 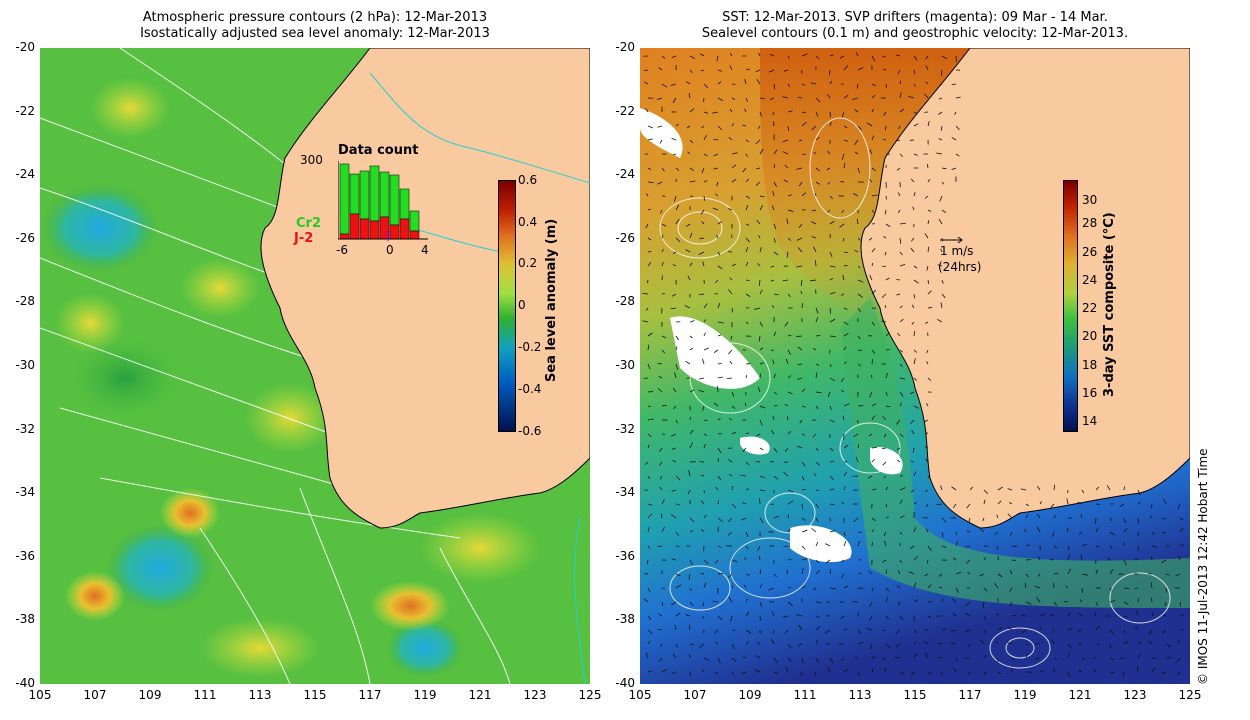 I want to click on lon-tick-label: 121, so click(x=1080, y=695).